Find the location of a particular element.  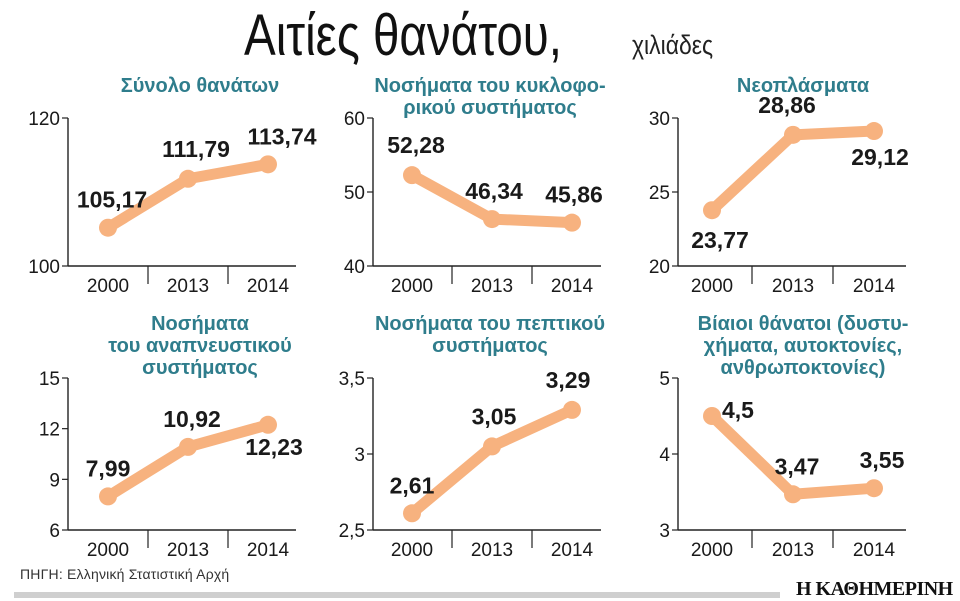

data-label: 2,61 is located at coordinates (412, 485).